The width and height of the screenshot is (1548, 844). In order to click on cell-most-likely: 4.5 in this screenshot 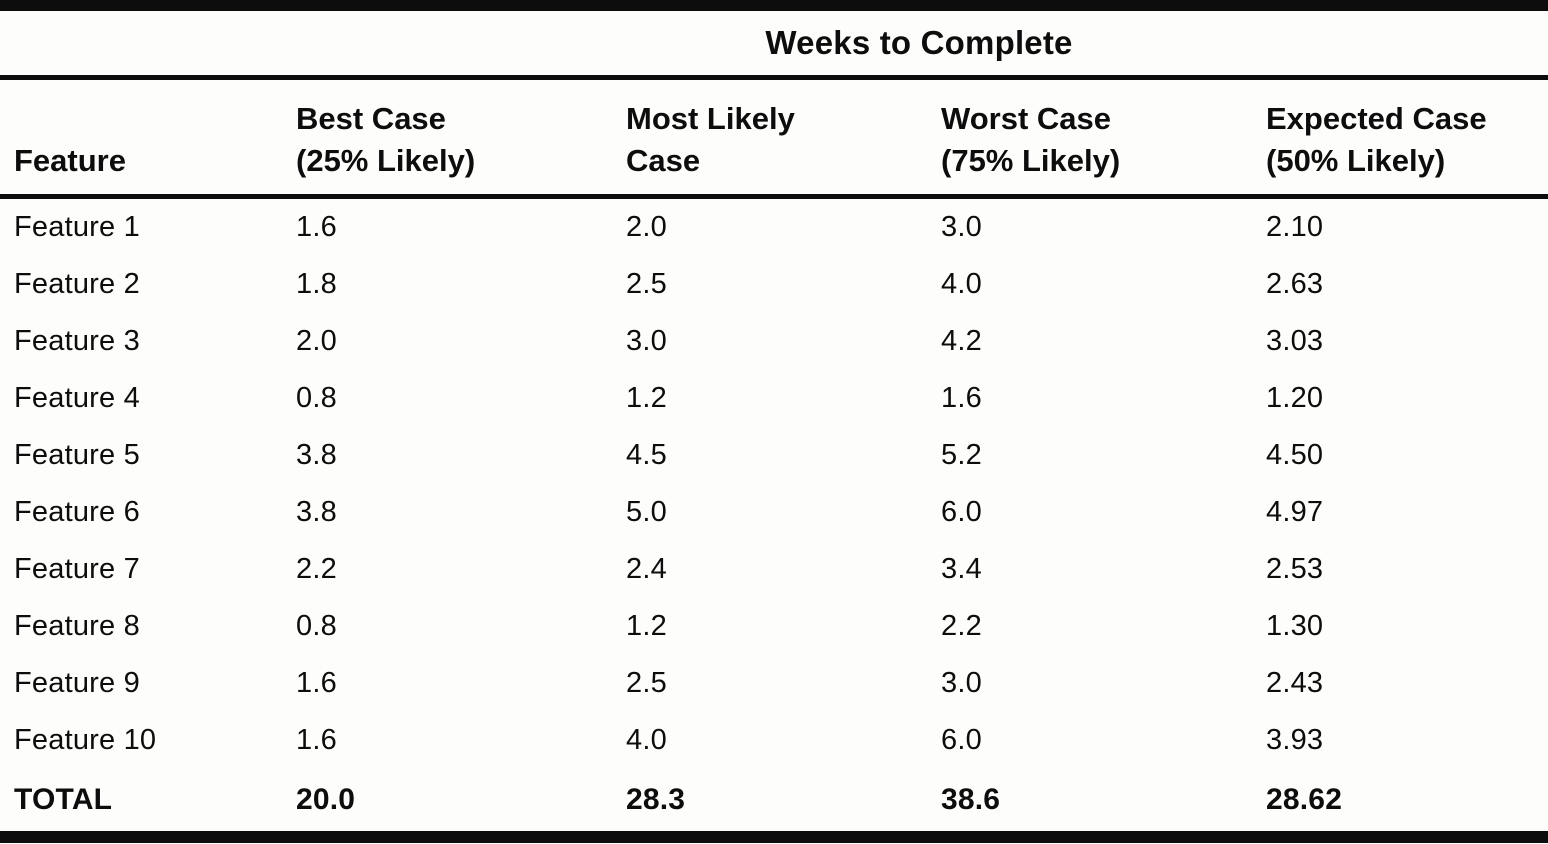, I will do `click(646, 455)`.